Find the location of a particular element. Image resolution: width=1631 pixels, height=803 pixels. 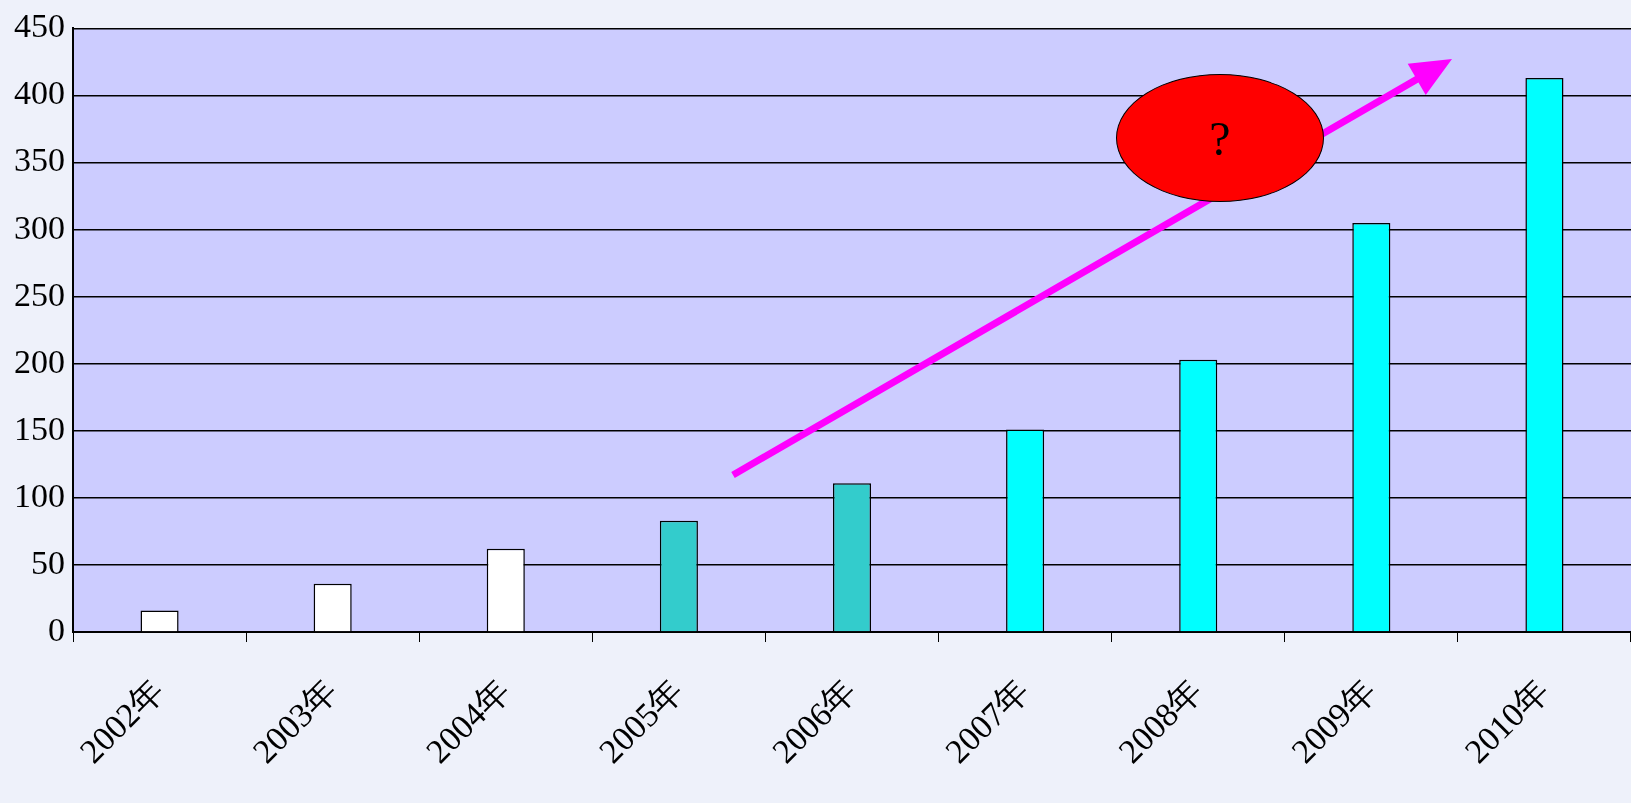

y-tick-label: 50 is located at coordinates (48, 562).